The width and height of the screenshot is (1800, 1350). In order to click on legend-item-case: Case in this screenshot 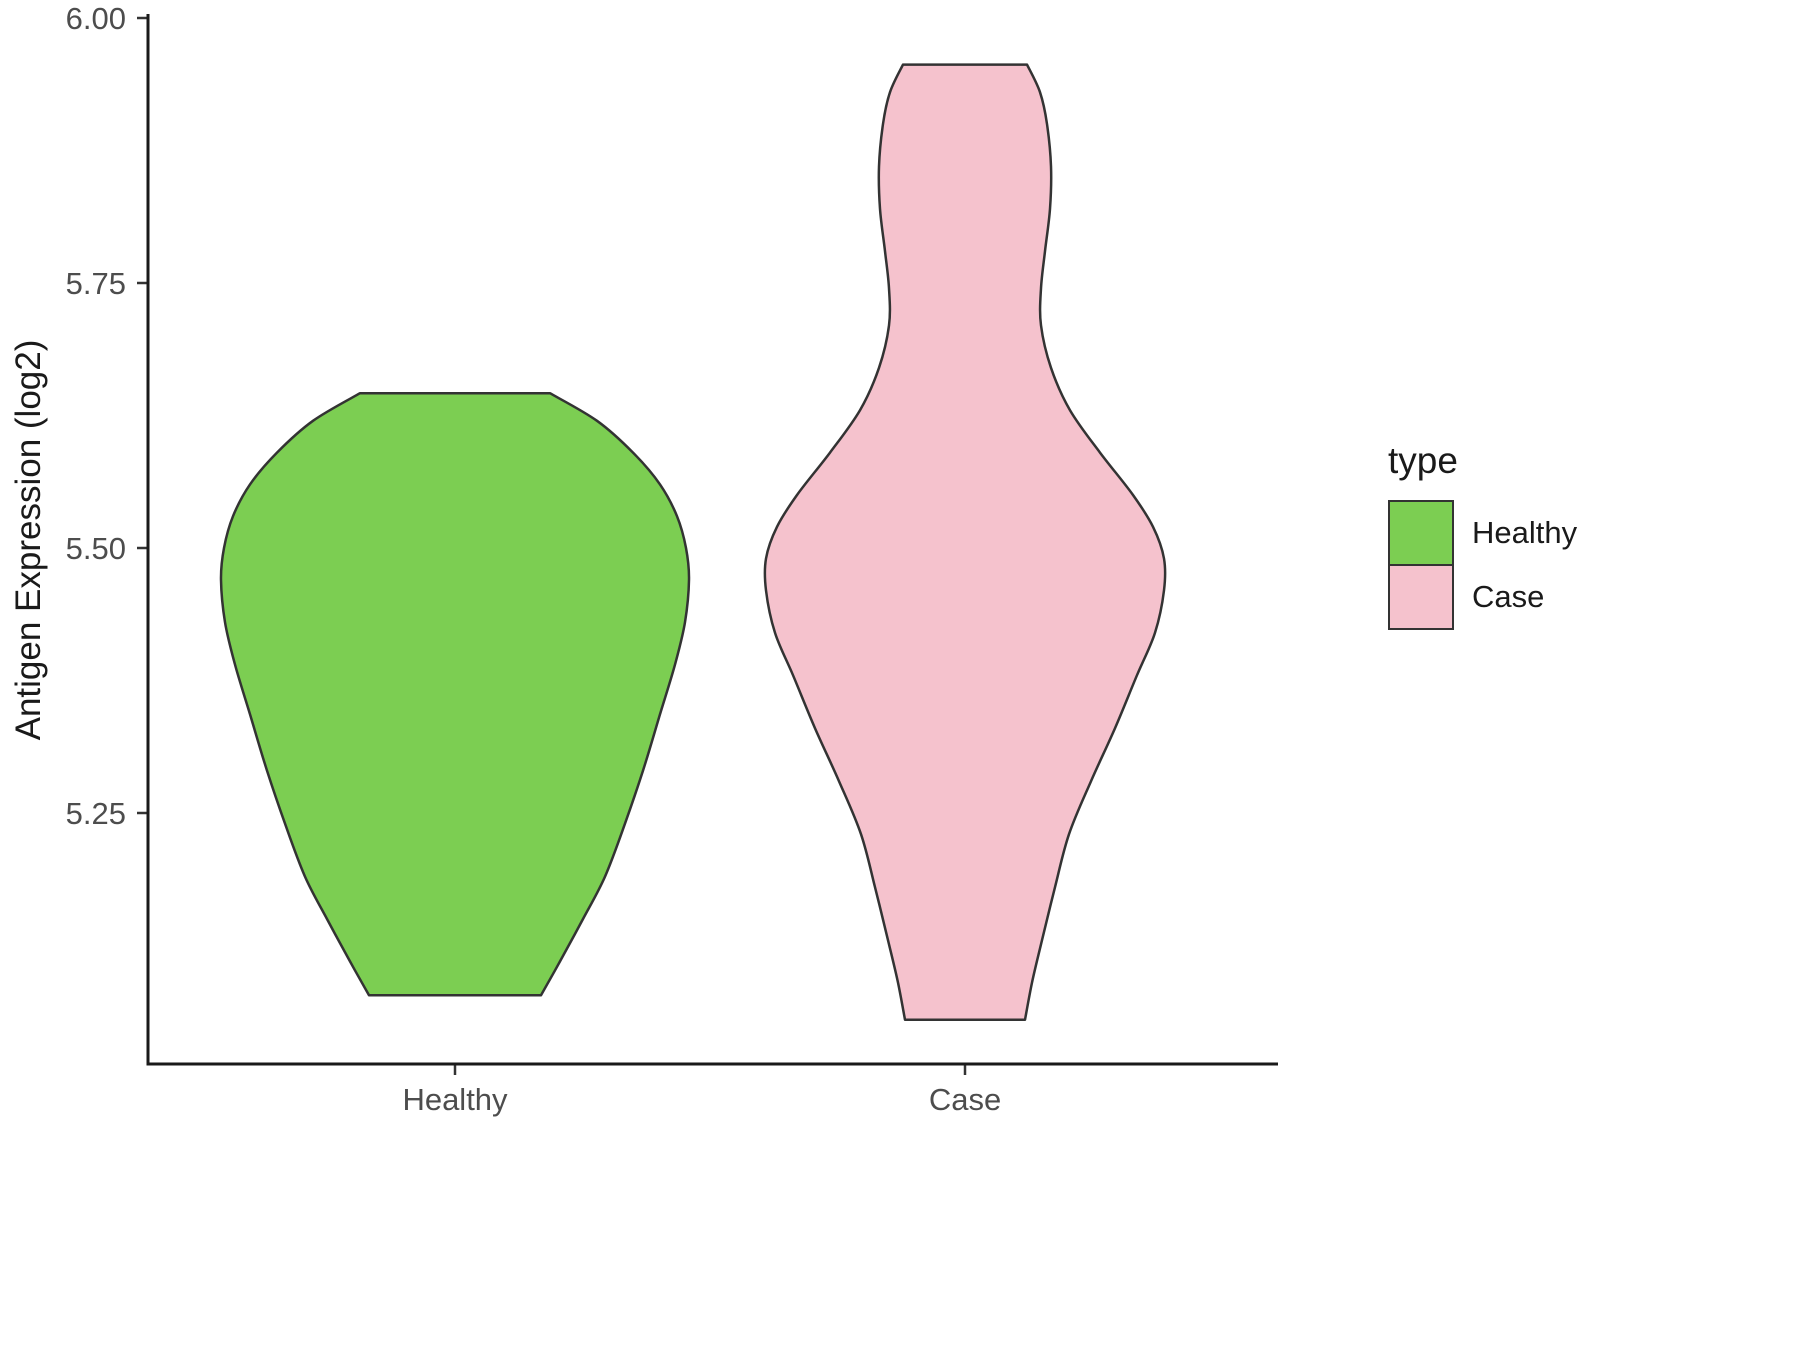, I will do `click(1482, 597)`.